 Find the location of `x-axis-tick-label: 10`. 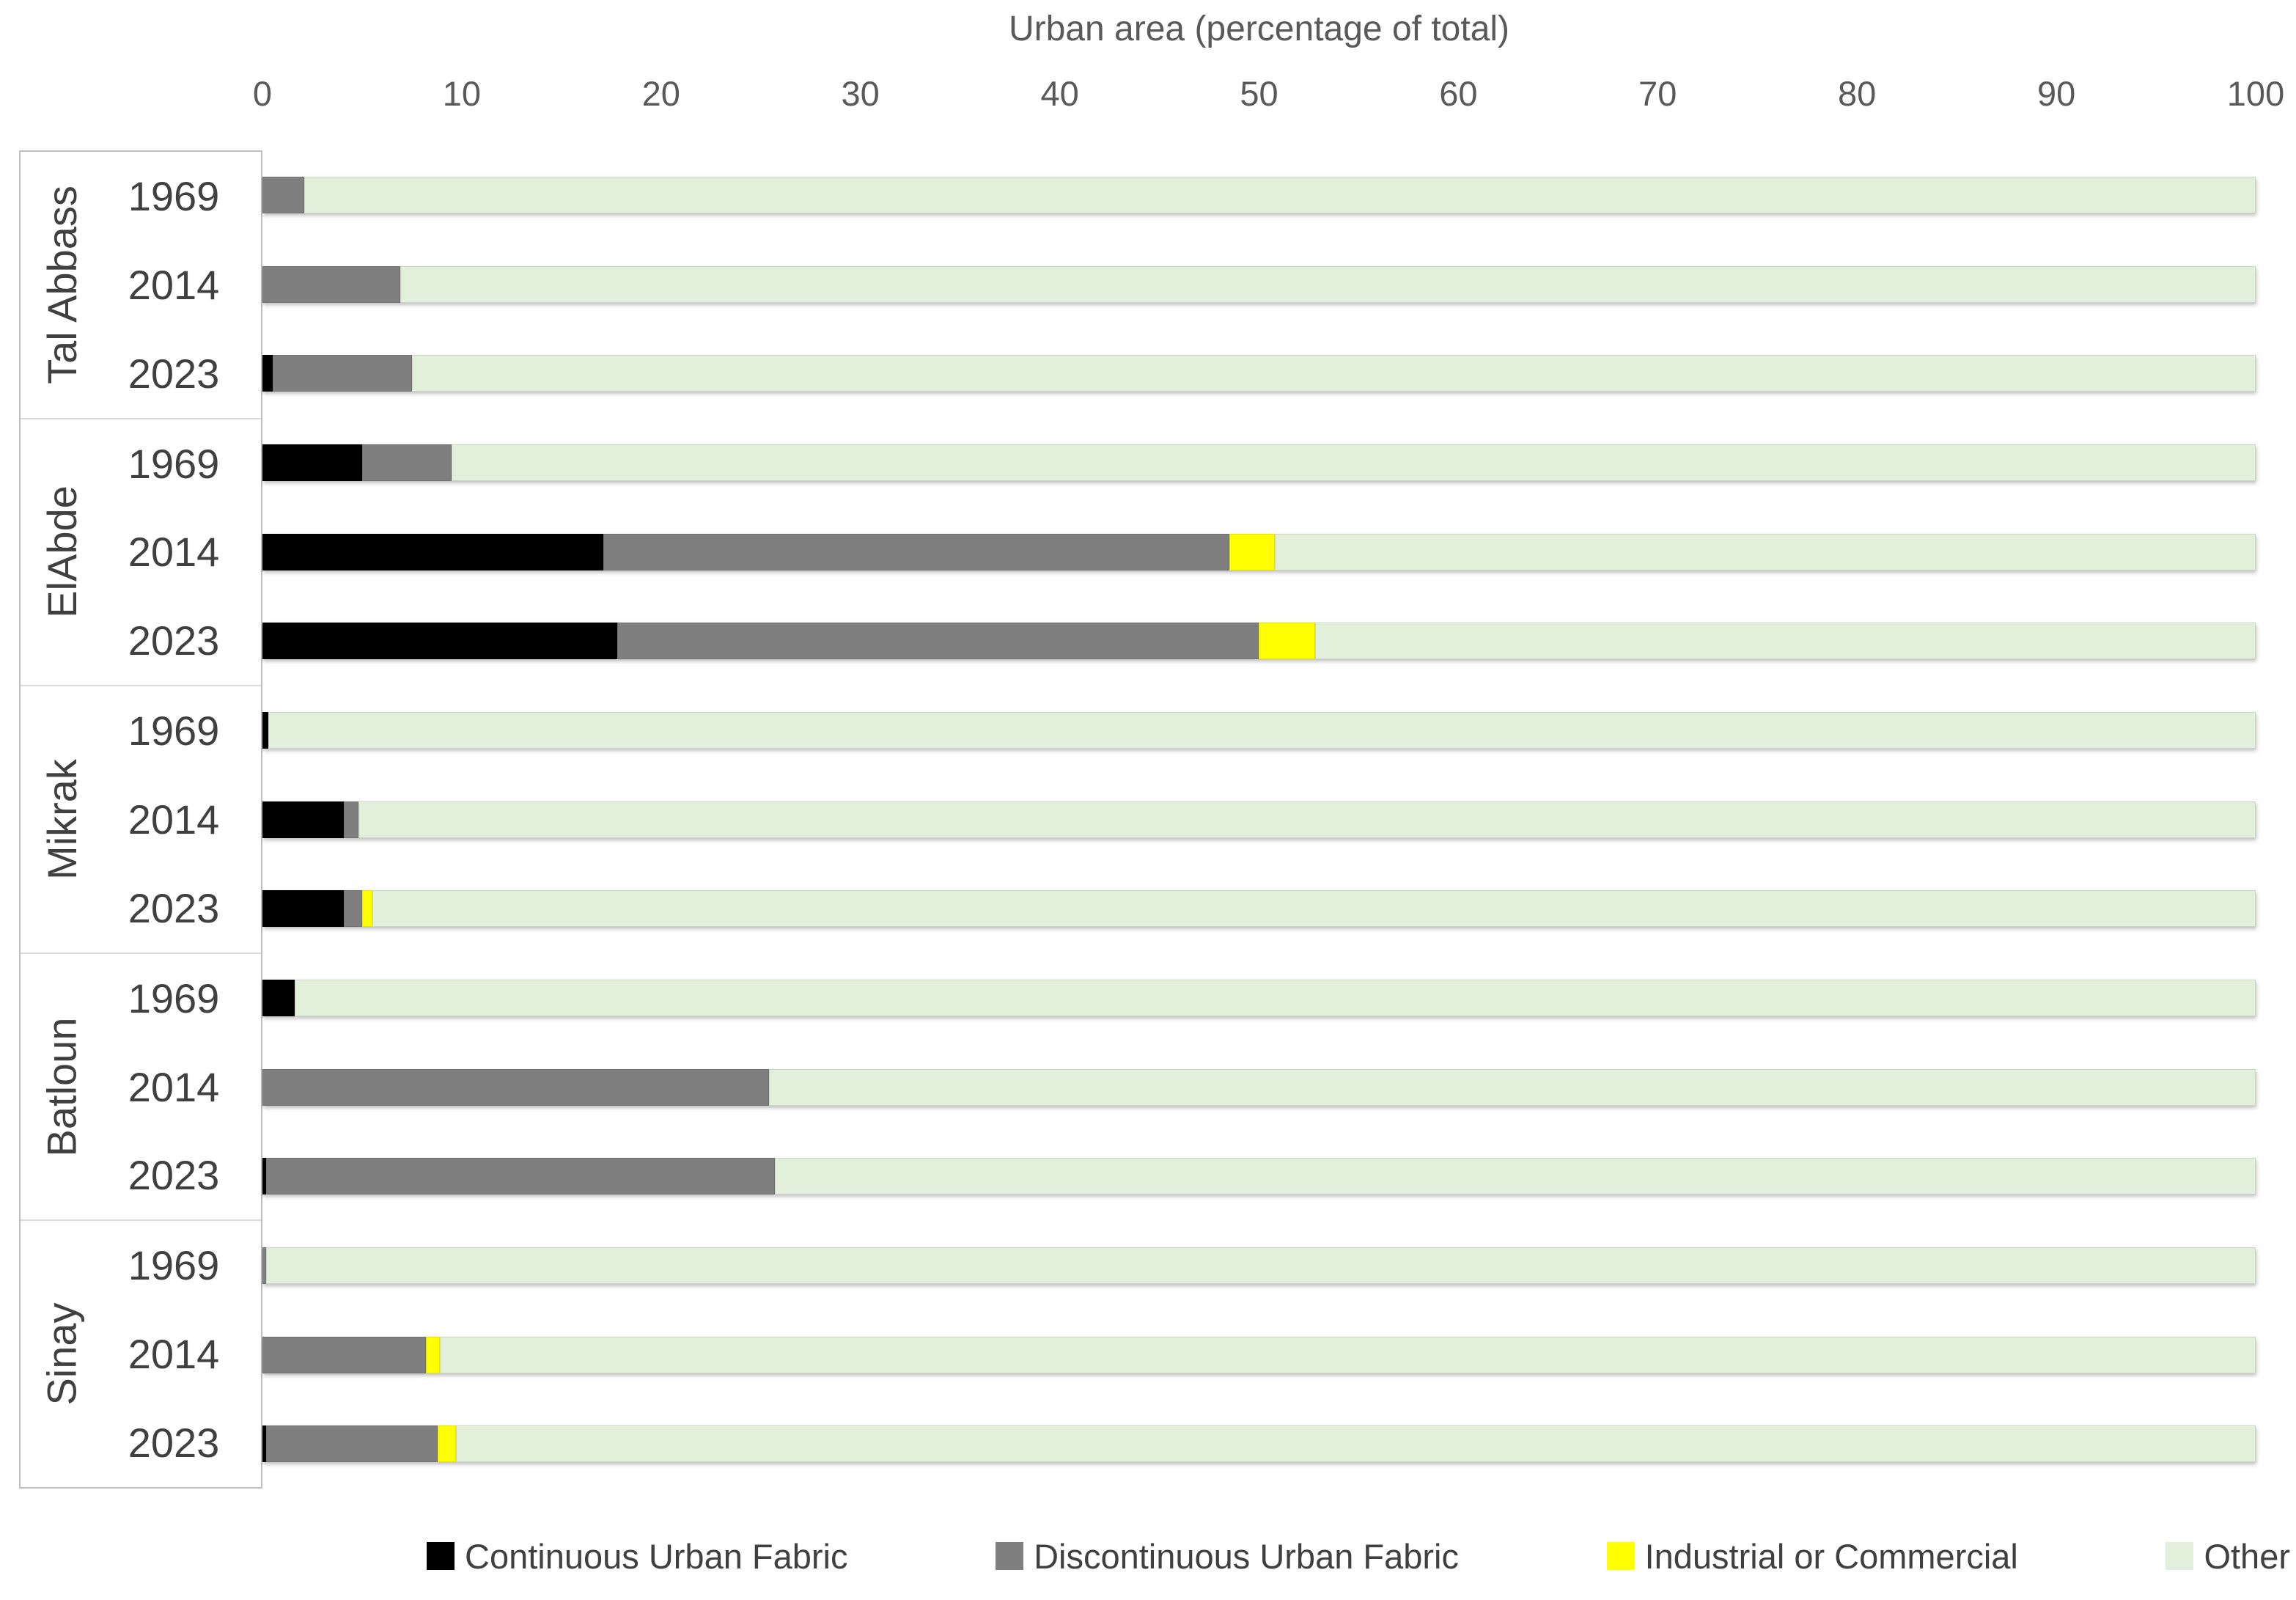

x-axis-tick-label: 10 is located at coordinates (462, 93).